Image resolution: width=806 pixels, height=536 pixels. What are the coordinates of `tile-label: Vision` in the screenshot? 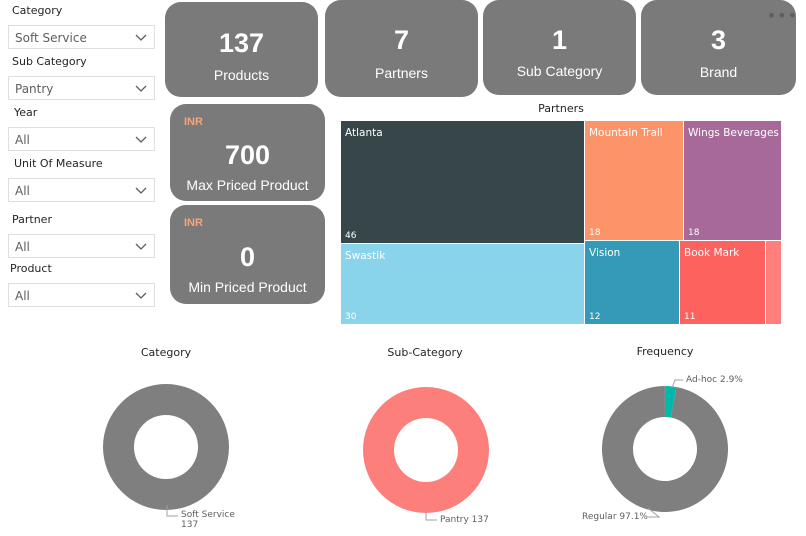 It's located at (605, 253).